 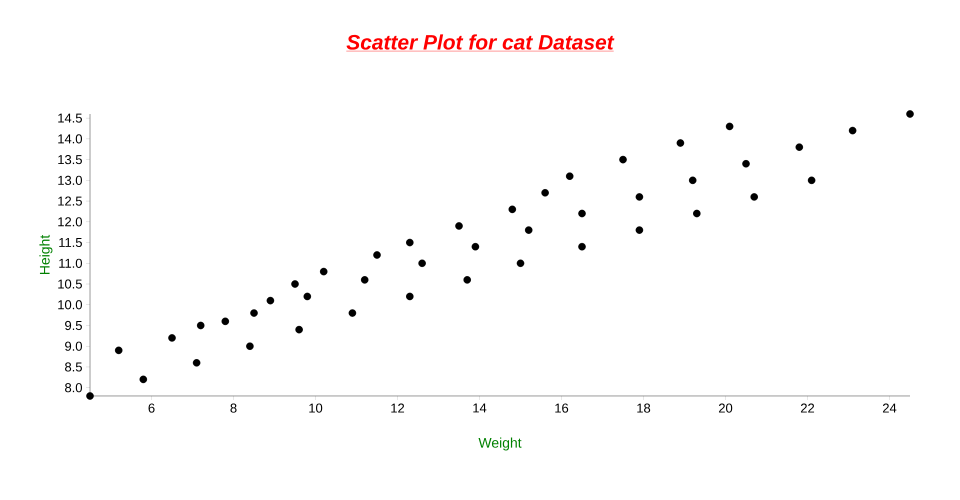 What do you see at coordinates (70, 180) in the screenshot?
I see `y-tick-label: 13.0` at bounding box center [70, 180].